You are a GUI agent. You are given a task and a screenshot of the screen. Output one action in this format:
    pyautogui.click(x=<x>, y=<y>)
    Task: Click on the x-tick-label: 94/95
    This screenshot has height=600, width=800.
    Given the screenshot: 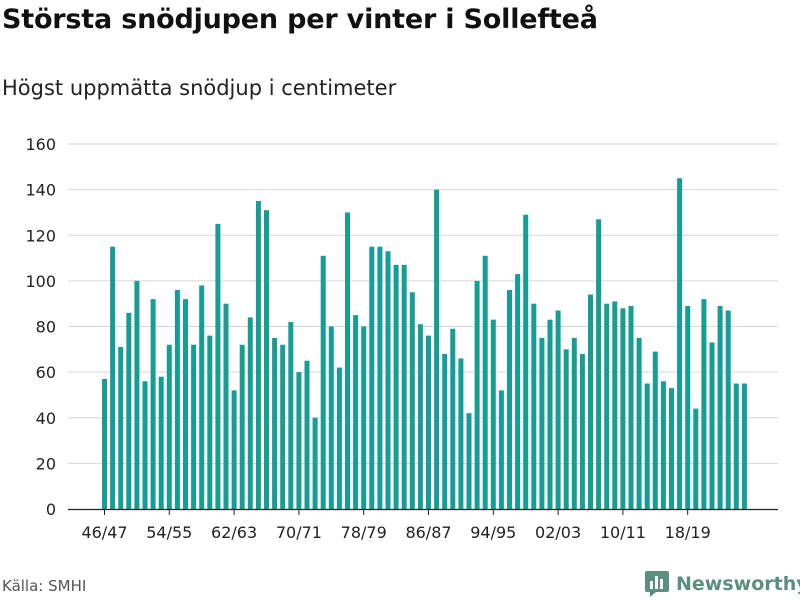 What is the action you would take?
    pyautogui.click(x=493, y=532)
    